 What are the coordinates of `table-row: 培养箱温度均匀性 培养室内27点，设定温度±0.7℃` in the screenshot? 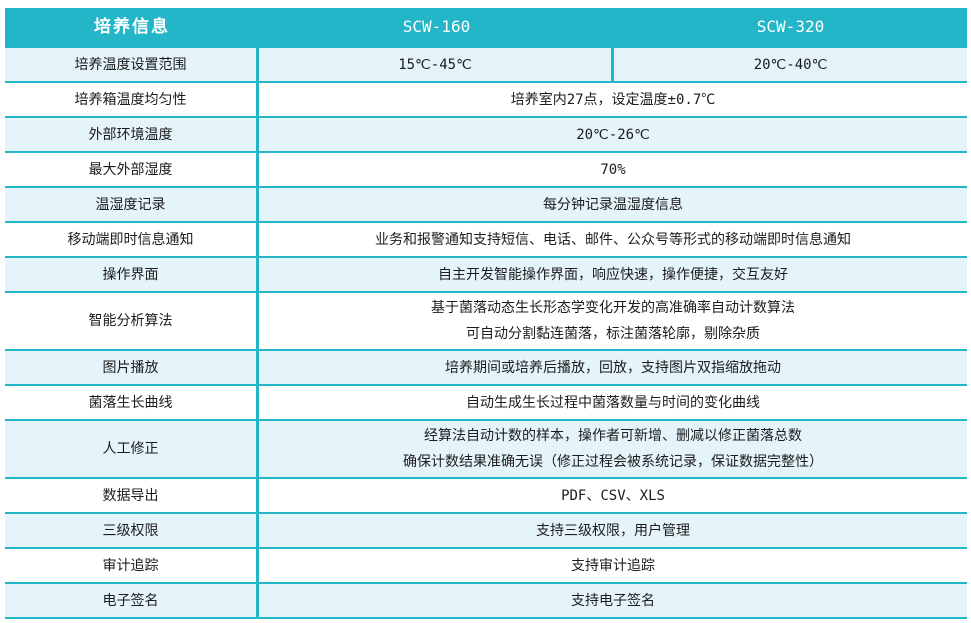 It's located at (486, 98).